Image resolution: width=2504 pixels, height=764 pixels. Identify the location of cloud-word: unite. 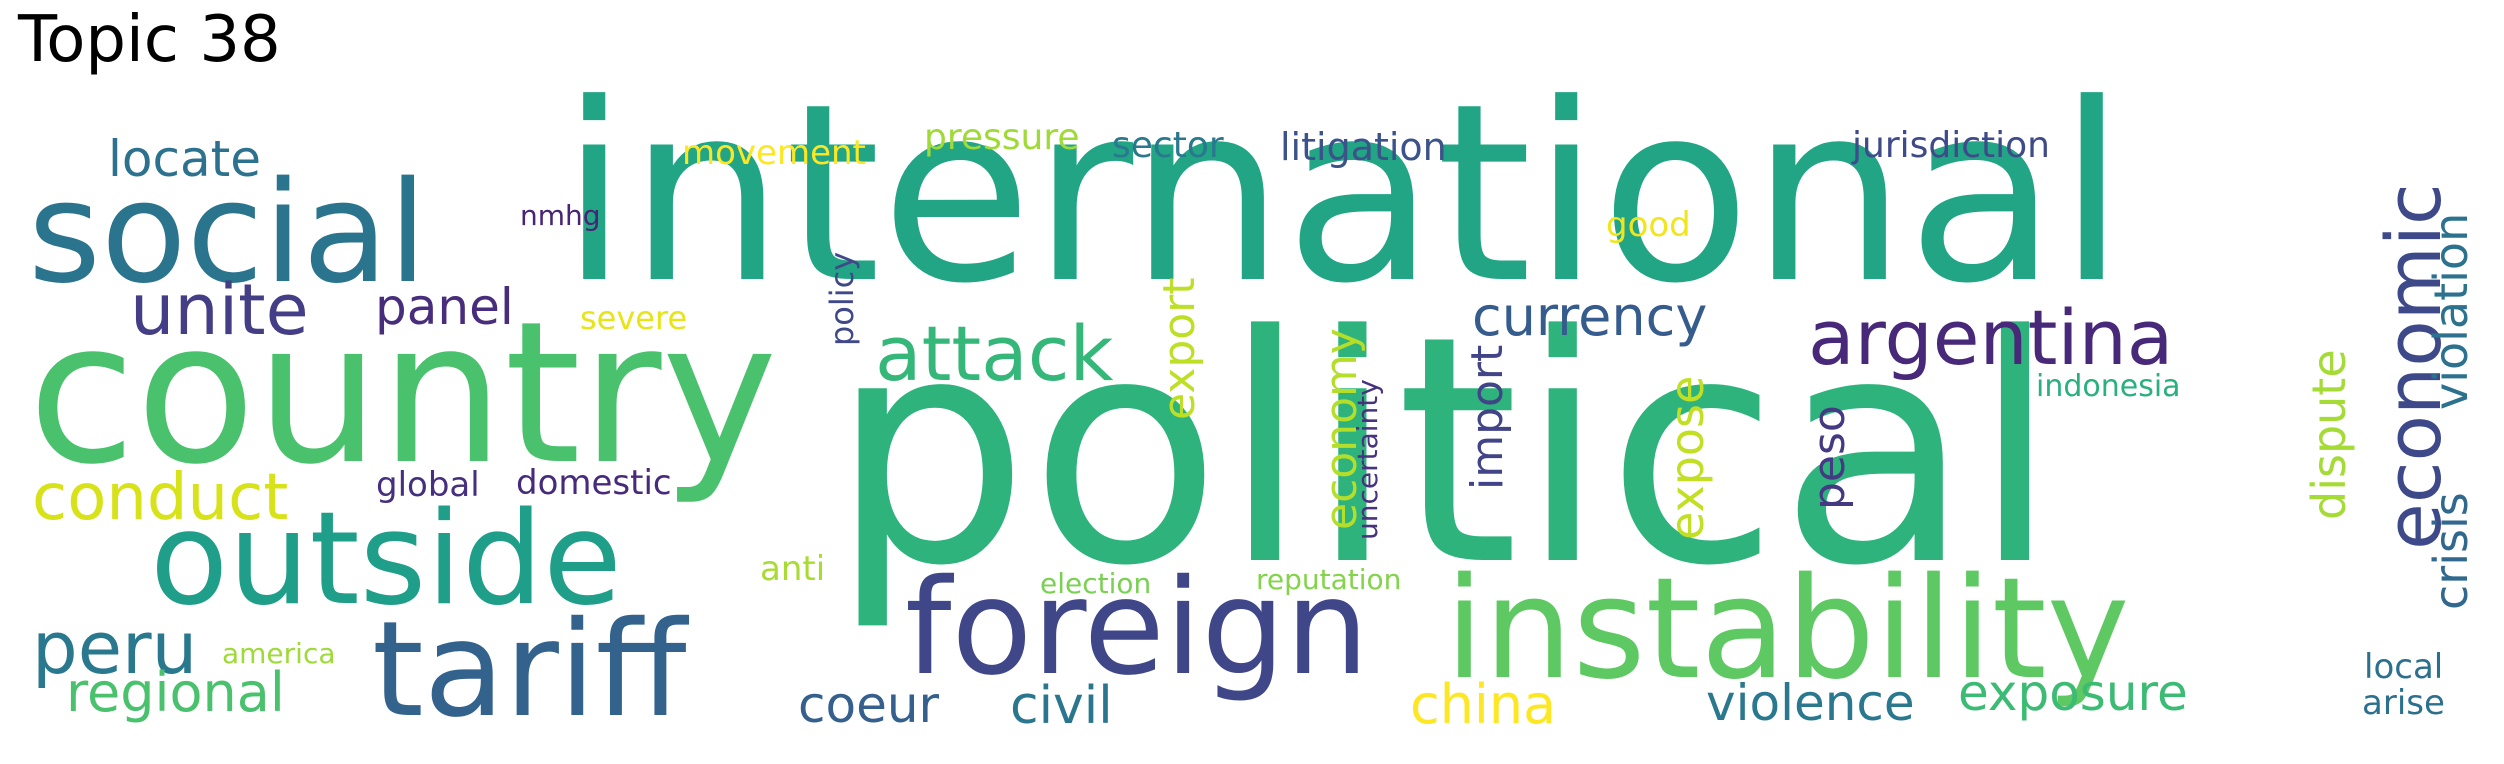
(219, 310).